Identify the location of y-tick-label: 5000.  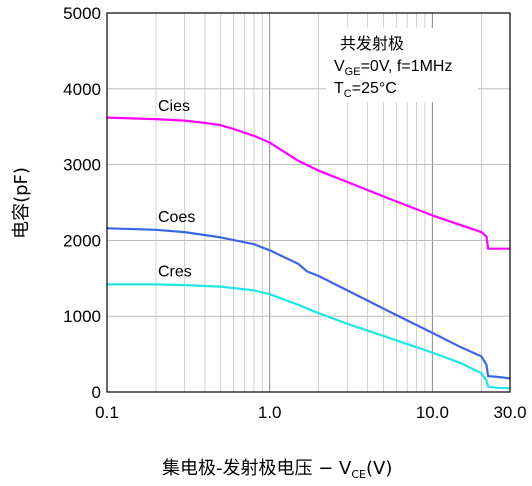
(82, 13).